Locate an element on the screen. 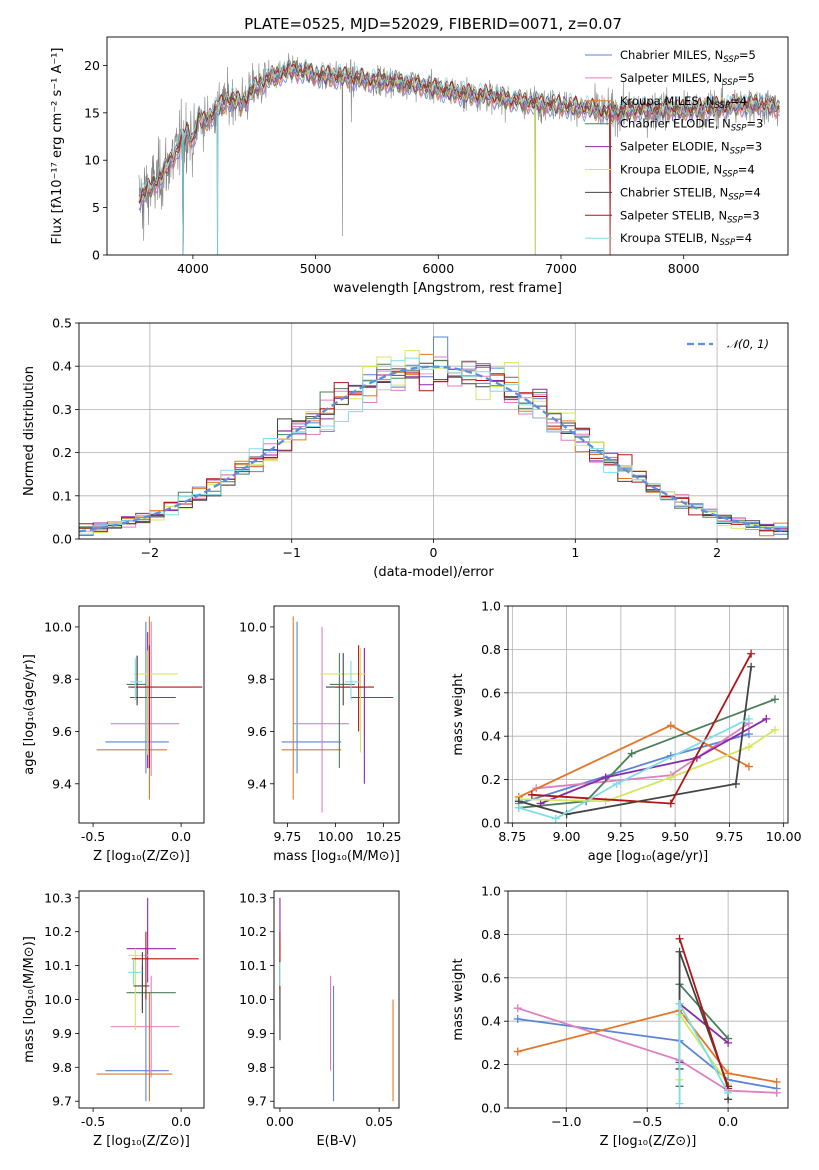  y-tick-label: 0 is located at coordinates (96, 255).